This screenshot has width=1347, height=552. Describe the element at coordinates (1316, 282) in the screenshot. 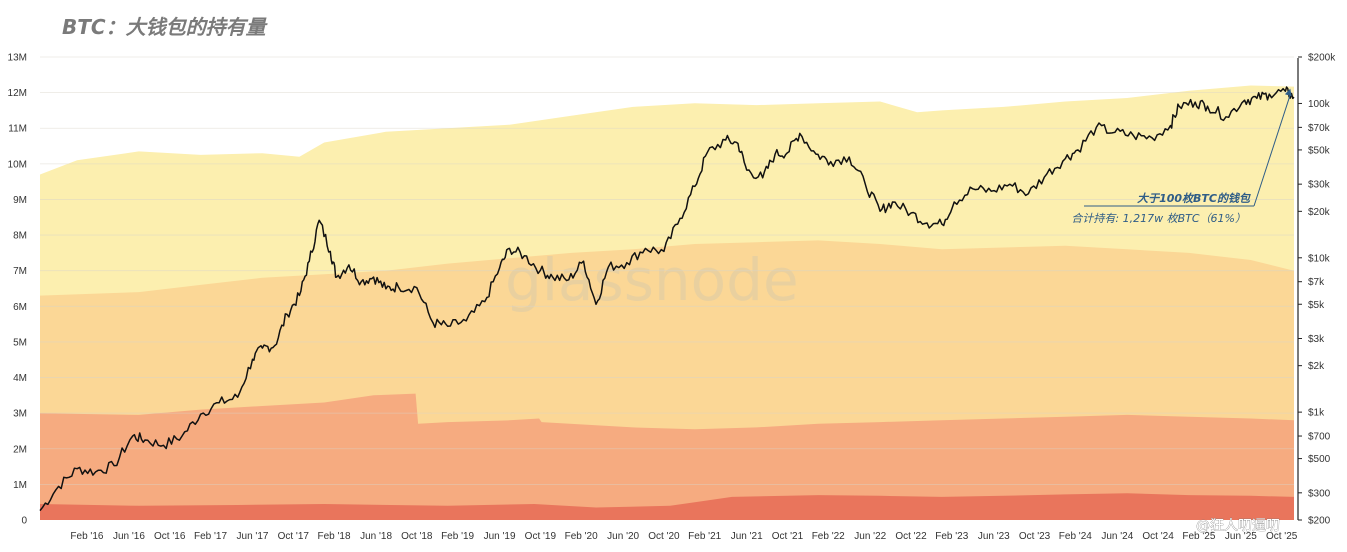

I see `right-tick-label: $7k` at that location.